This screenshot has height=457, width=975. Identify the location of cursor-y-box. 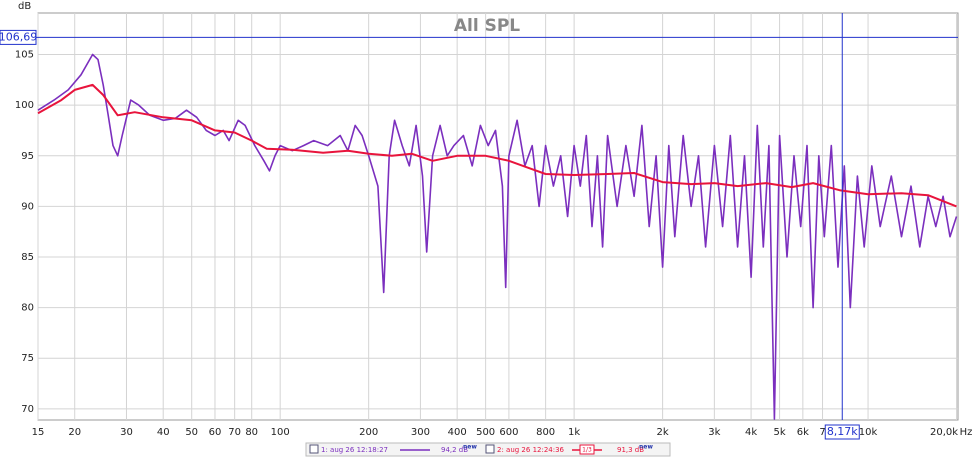
(18, 37).